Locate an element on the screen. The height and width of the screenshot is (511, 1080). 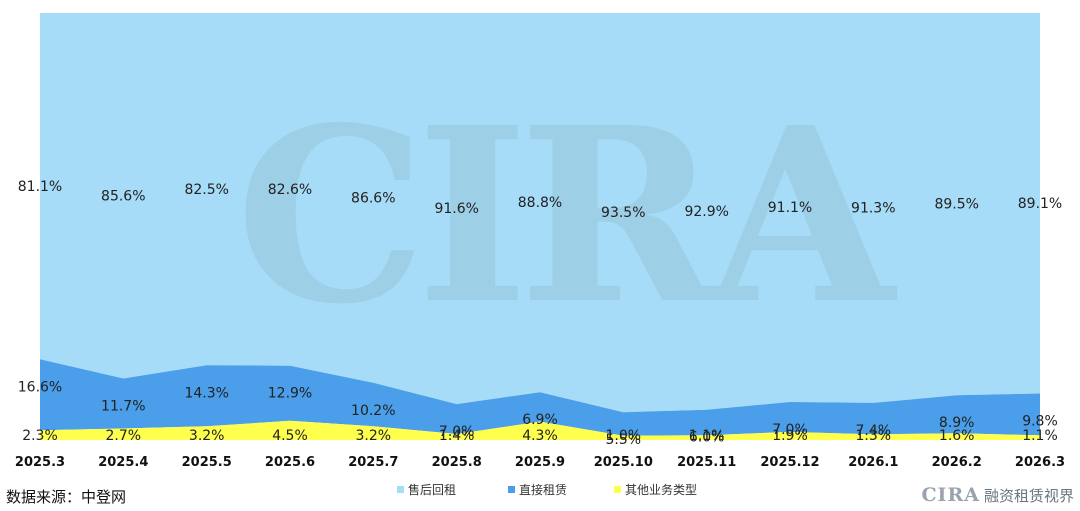
data-label: 93.5% is located at coordinates (623, 213).